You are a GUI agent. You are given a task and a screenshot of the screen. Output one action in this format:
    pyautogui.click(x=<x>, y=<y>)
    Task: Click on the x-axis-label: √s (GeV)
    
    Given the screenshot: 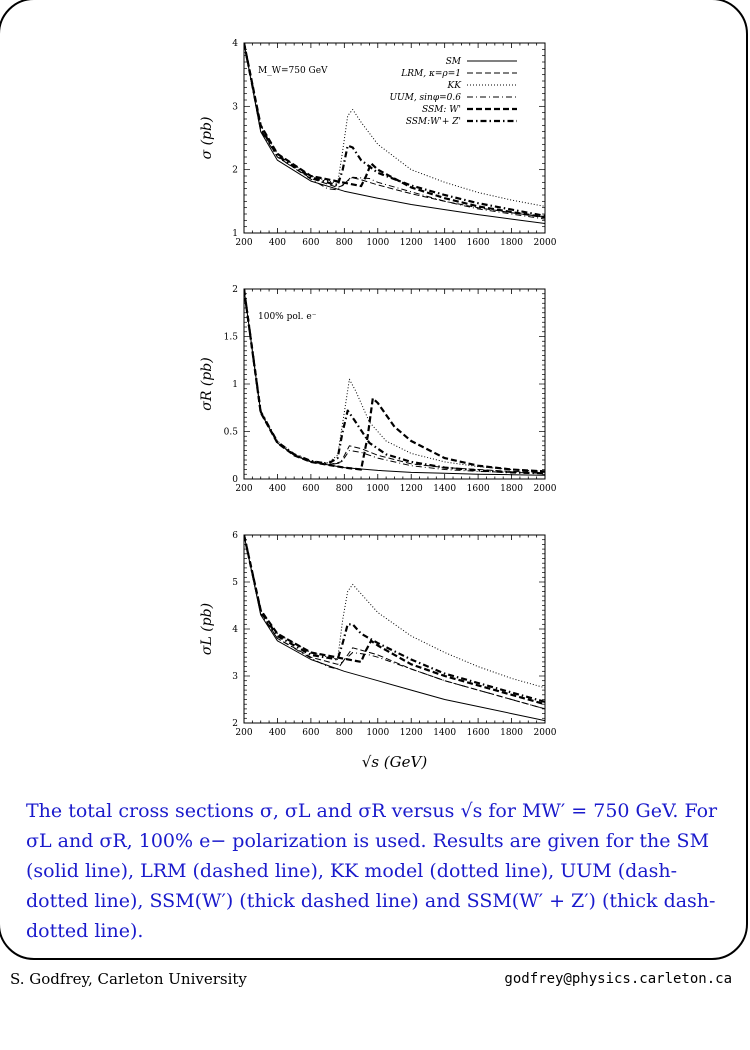 What is the action you would take?
    pyautogui.click(x=395, y=762)
    